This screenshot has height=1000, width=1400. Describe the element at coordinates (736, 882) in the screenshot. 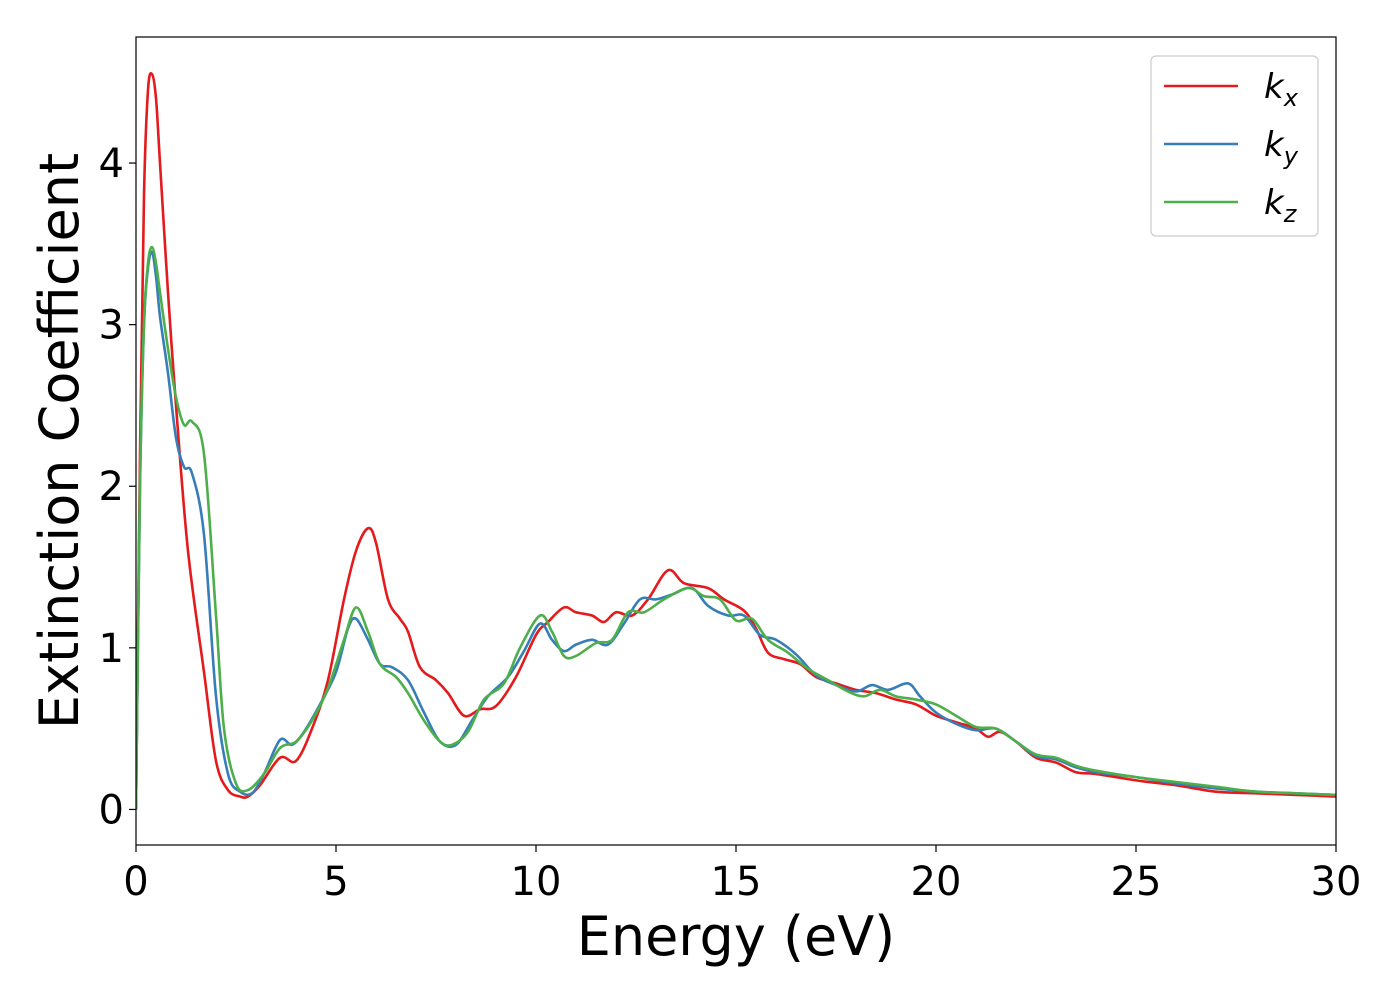

I see `x-tick-label: 15` at that location.